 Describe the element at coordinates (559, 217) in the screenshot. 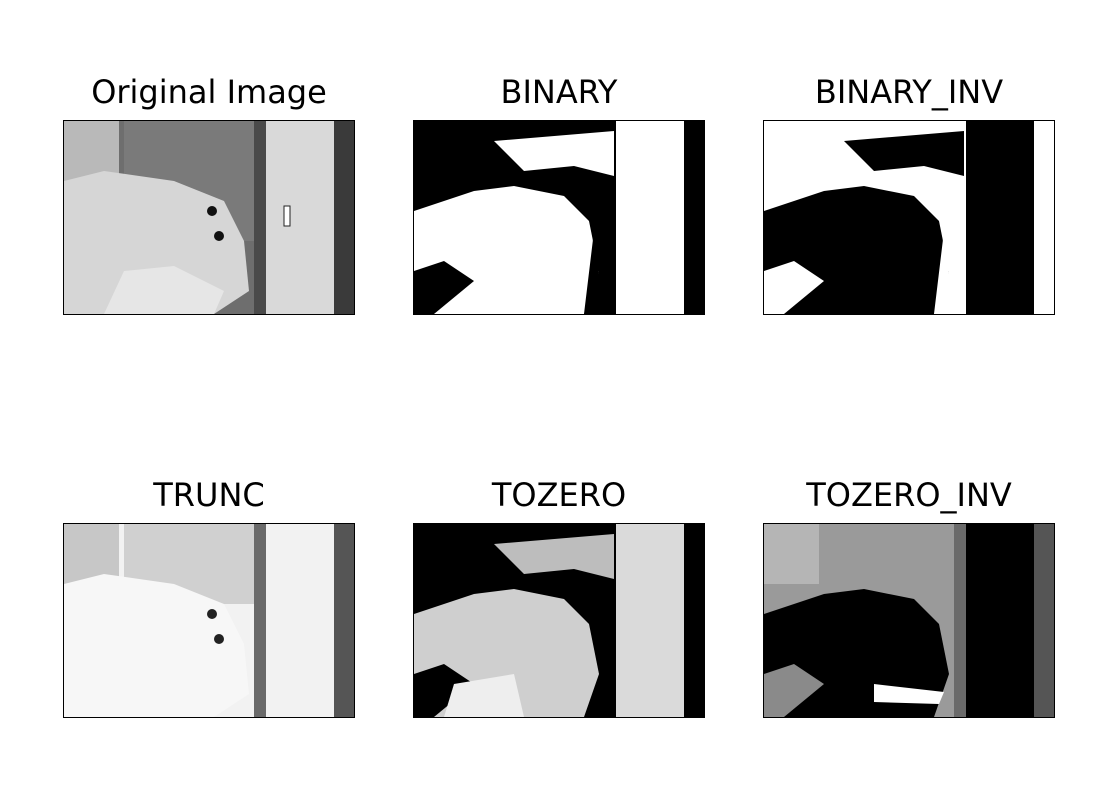

I see `image-binary` at that location.